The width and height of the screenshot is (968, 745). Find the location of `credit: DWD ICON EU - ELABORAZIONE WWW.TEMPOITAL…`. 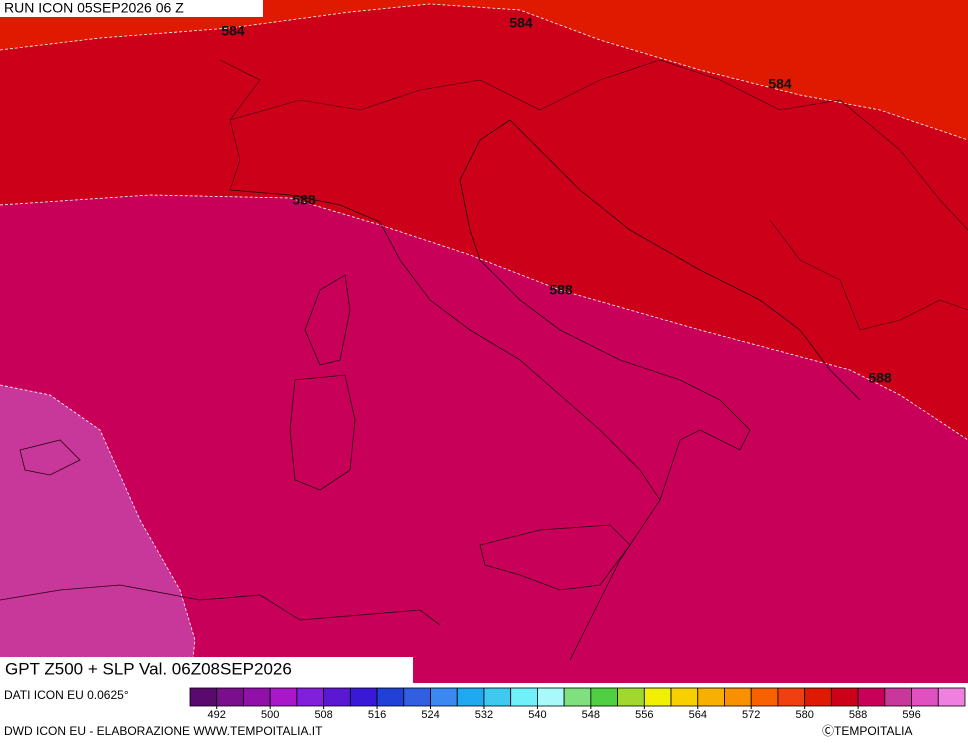

credit: DWD ICON EU - ELABORAZIONE WWW.TEMPOITAL… is located at coordinates (163, 731).